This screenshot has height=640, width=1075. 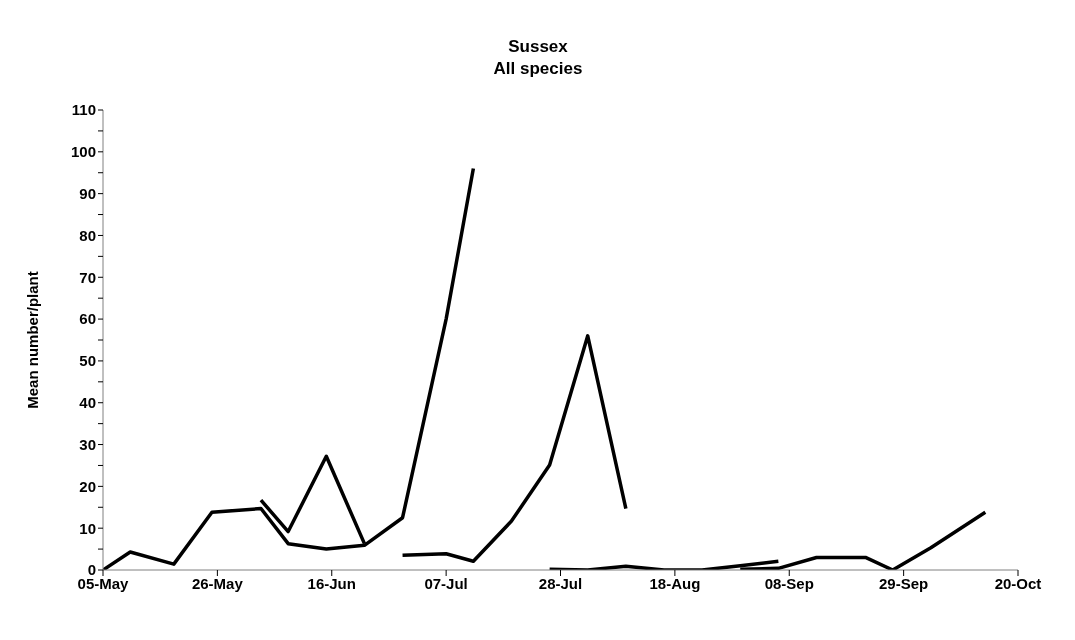 What do you see at coordinates (33, 340) in the screenshot?
I see `y-axis-title: Mean number/plant` at bounding box center [33, 340].